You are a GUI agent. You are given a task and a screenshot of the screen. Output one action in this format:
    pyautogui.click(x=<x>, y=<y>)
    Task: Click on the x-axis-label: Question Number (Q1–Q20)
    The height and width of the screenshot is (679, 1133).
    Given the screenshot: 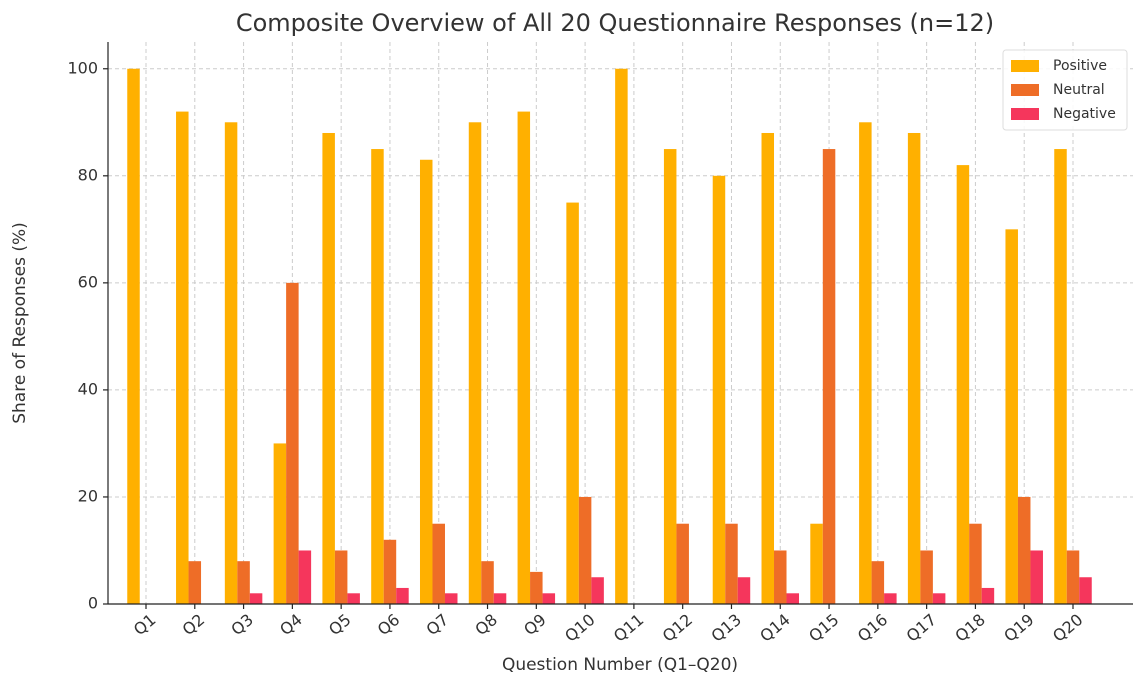 What is the action you would take?
    pyautogui.click(x=620, y=665)
    